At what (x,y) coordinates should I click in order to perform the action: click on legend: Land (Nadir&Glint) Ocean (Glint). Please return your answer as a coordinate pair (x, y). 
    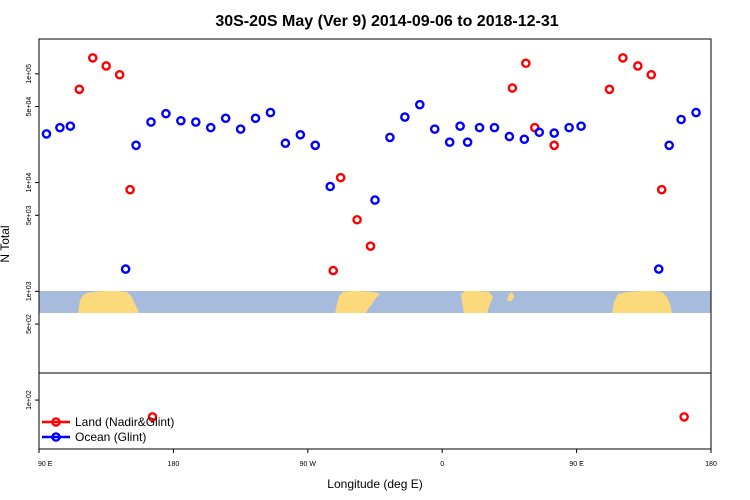
    Looking at the image, I should click on (108, 429).